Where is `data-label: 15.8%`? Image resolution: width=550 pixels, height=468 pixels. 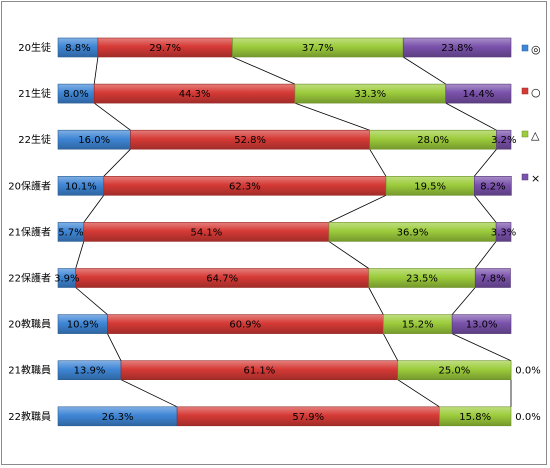 data-label: 15.8% is located at coordinates (475, 417).